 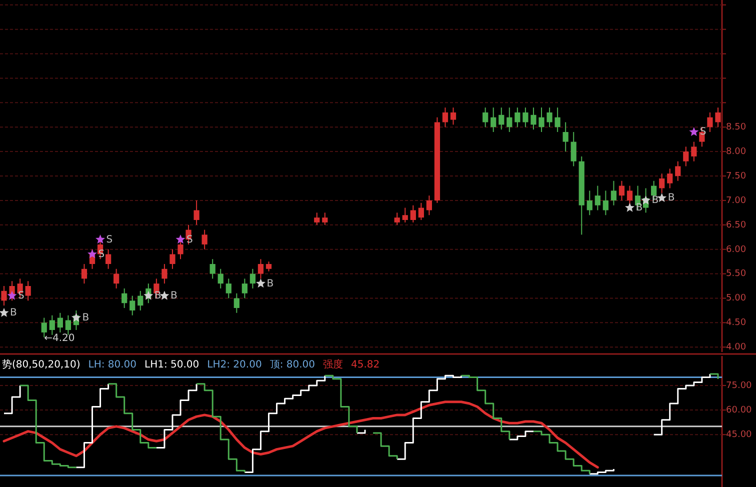 What do you see at coordinates (739, 435) in the screenshot?
I see `y-tick-label: 45.00` at bounding box center [739, 435].